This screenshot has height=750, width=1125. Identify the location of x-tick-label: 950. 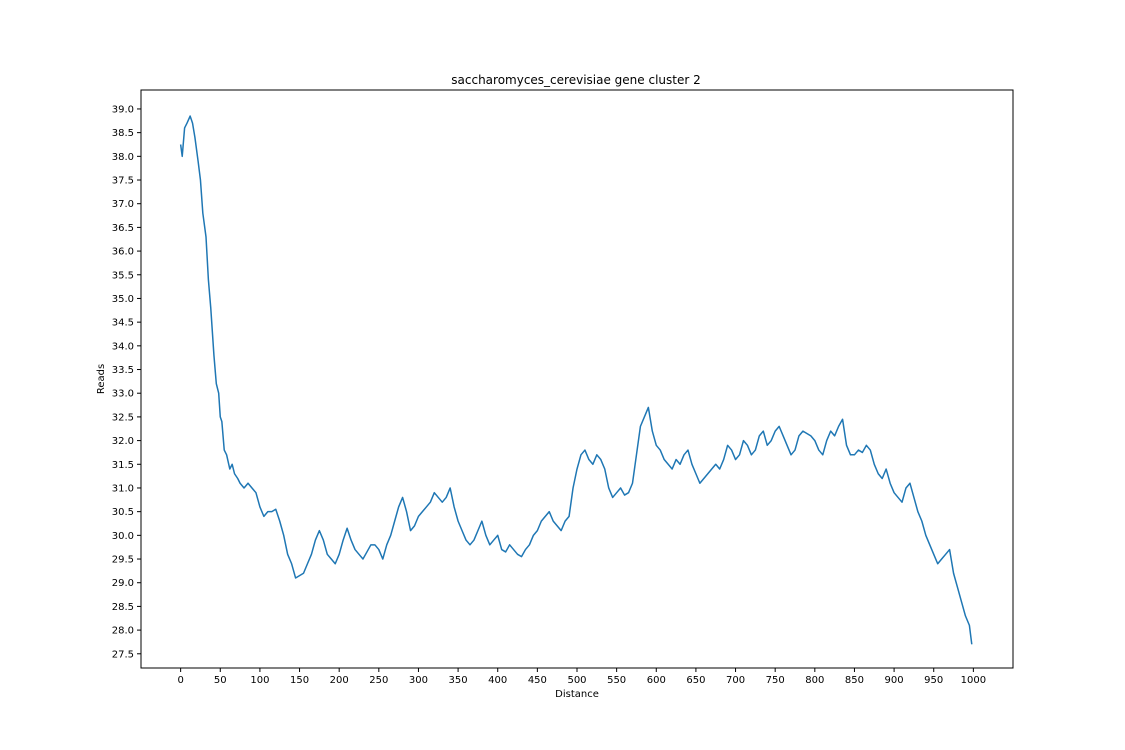
(933, 680).